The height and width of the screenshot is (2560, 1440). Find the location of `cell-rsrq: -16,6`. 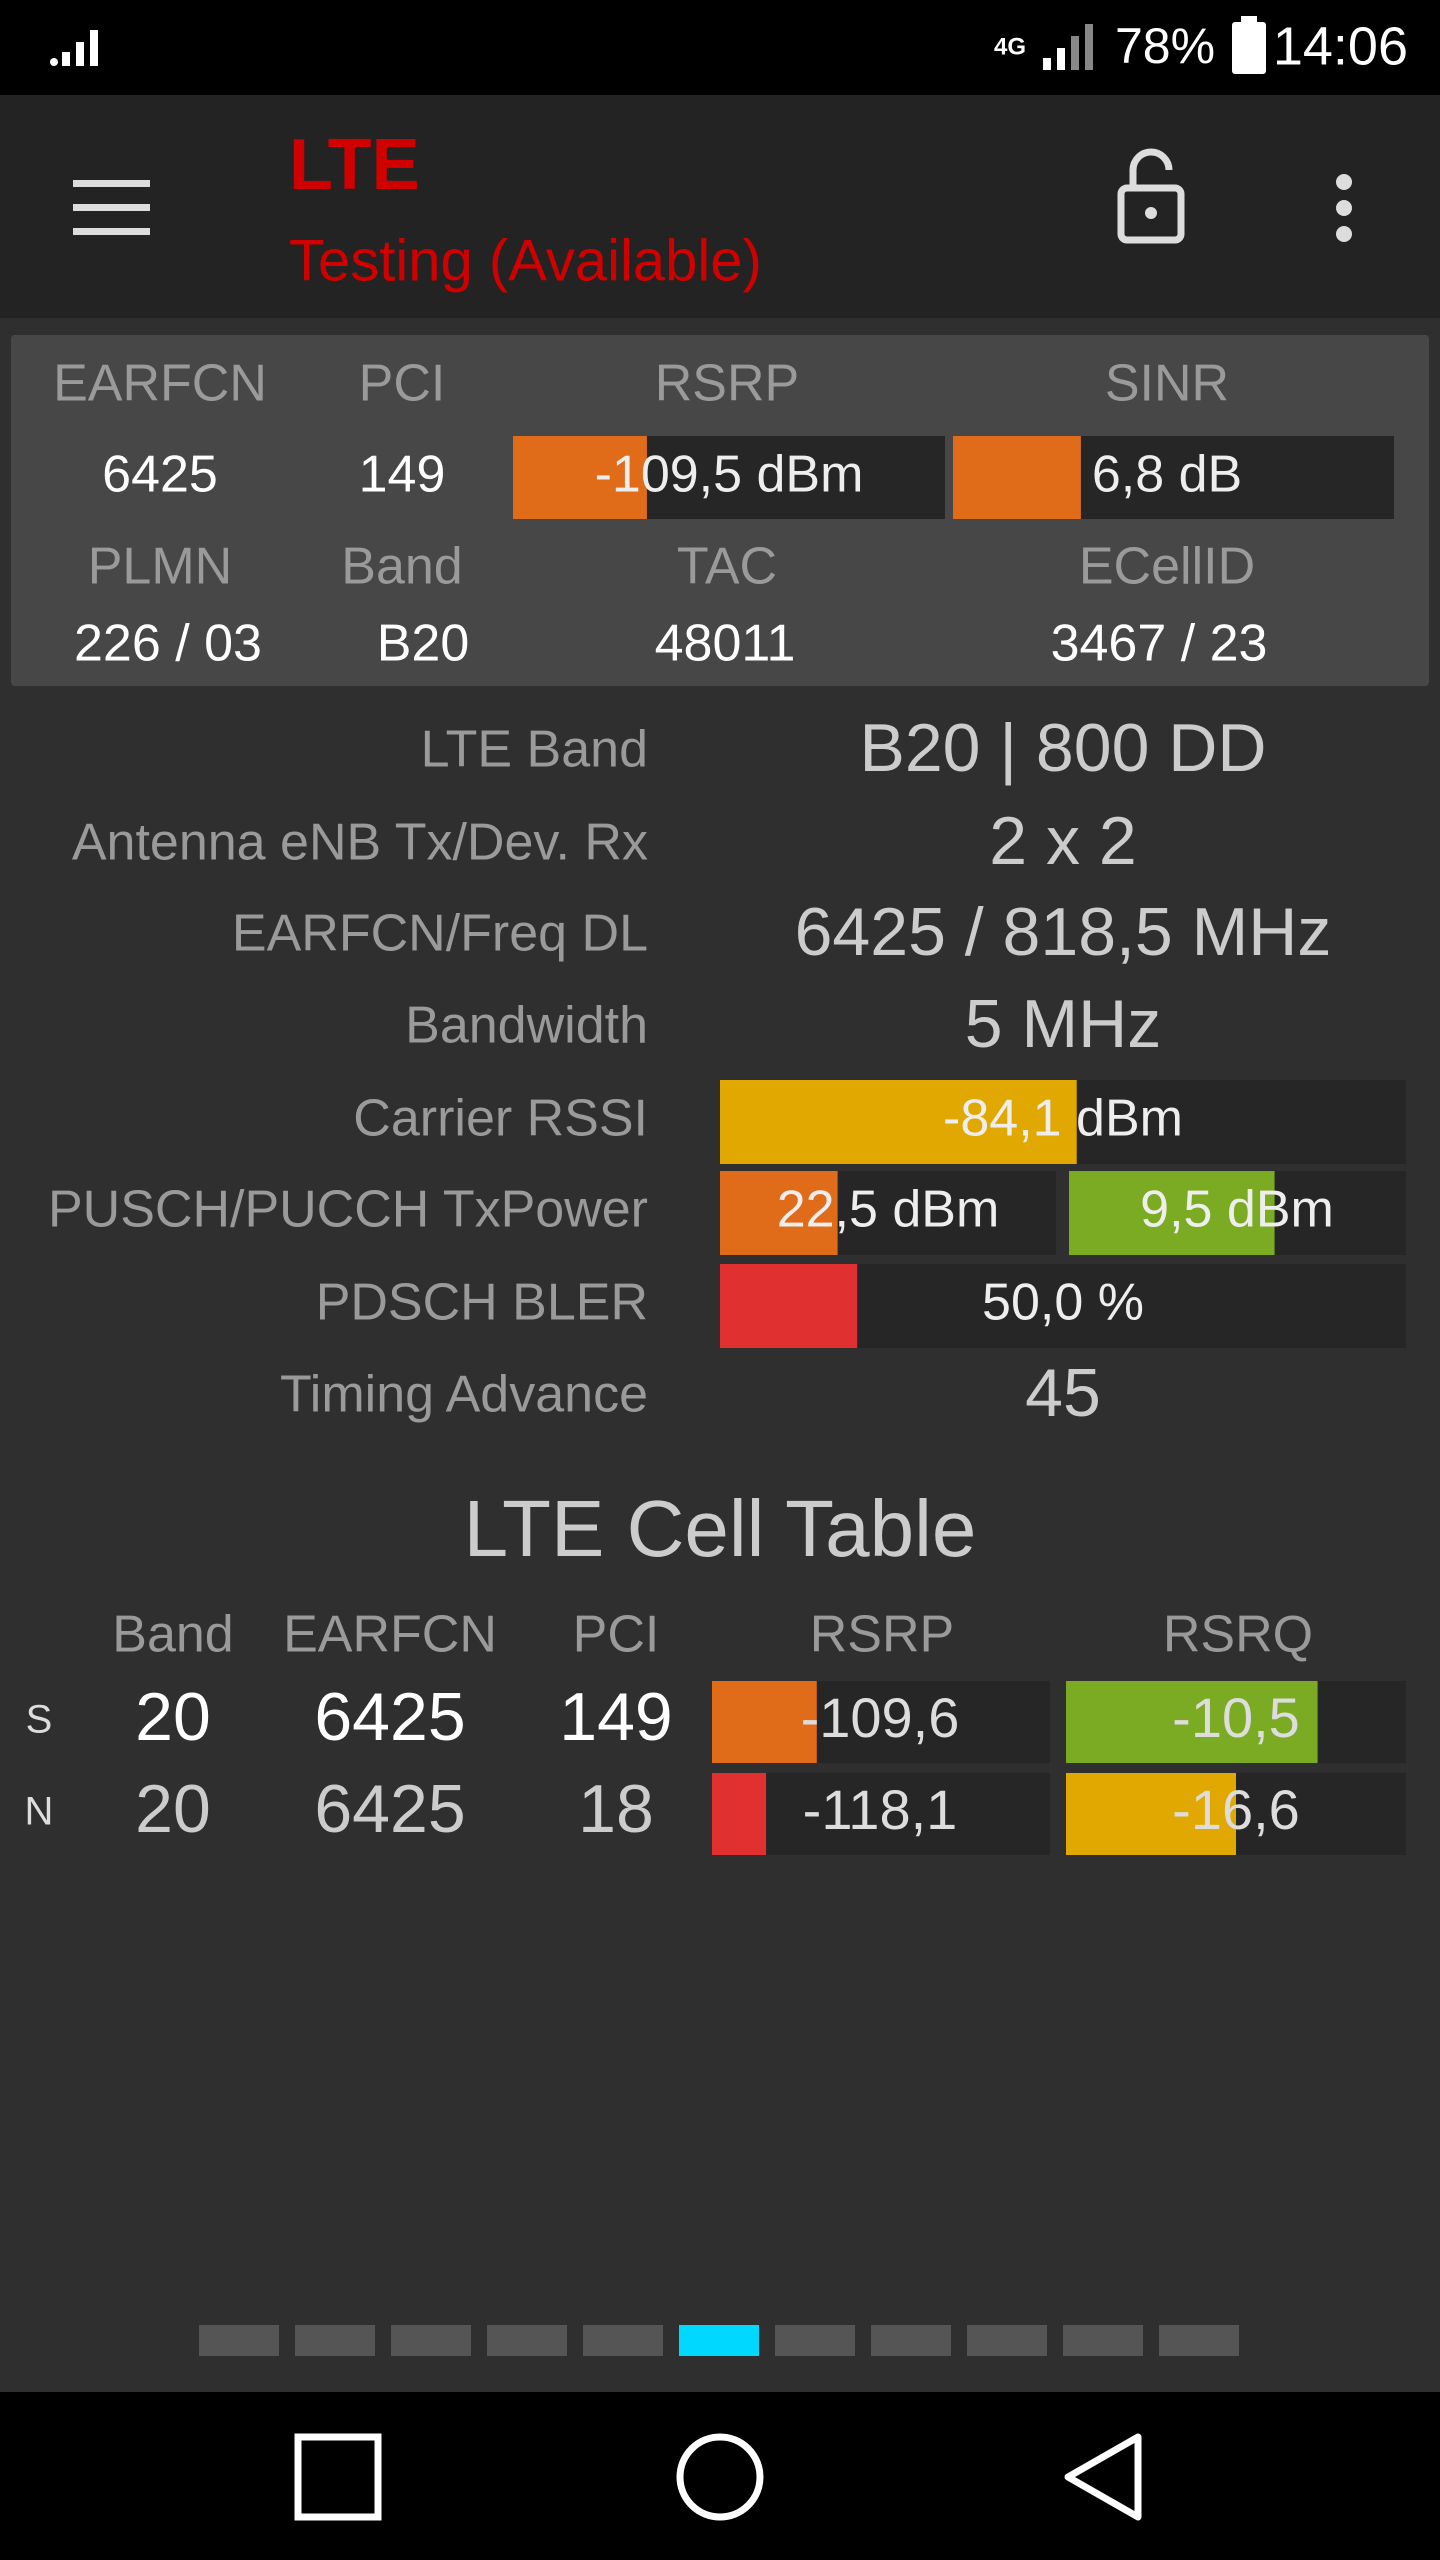

cell-rsrq: -16,6 is located at coordinates (1236, 1809).